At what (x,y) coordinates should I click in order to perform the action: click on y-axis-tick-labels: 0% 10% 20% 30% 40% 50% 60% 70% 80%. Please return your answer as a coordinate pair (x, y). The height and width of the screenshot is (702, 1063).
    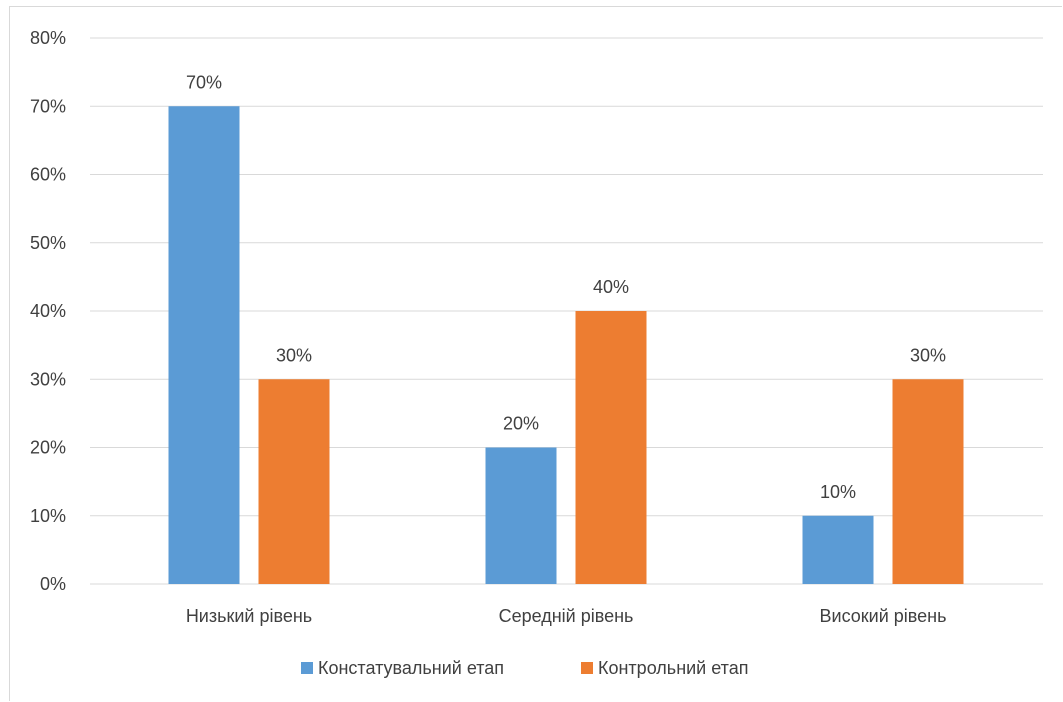
    Looking at the image, I should click on (48, 311).